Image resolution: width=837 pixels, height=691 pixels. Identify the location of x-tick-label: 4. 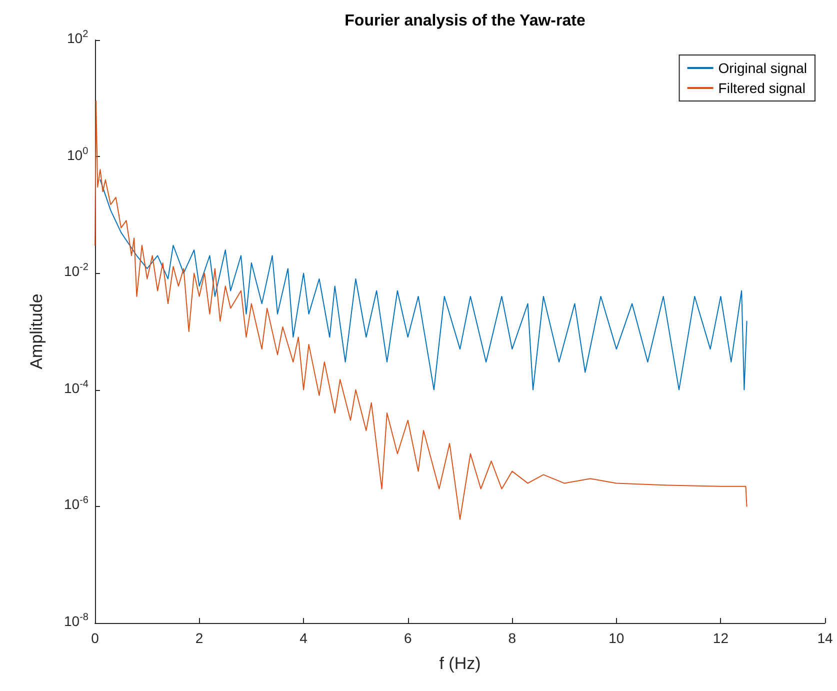
(304, 638).